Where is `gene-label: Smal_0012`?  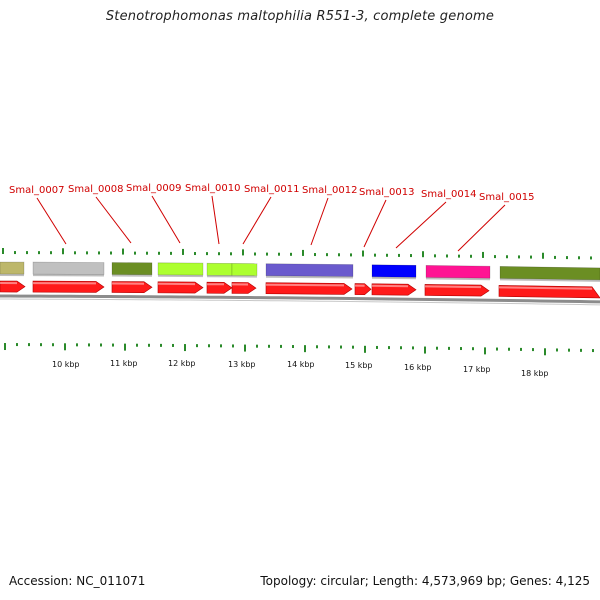
gene-label: Smal_0012 is located at coordinates (329, 190).